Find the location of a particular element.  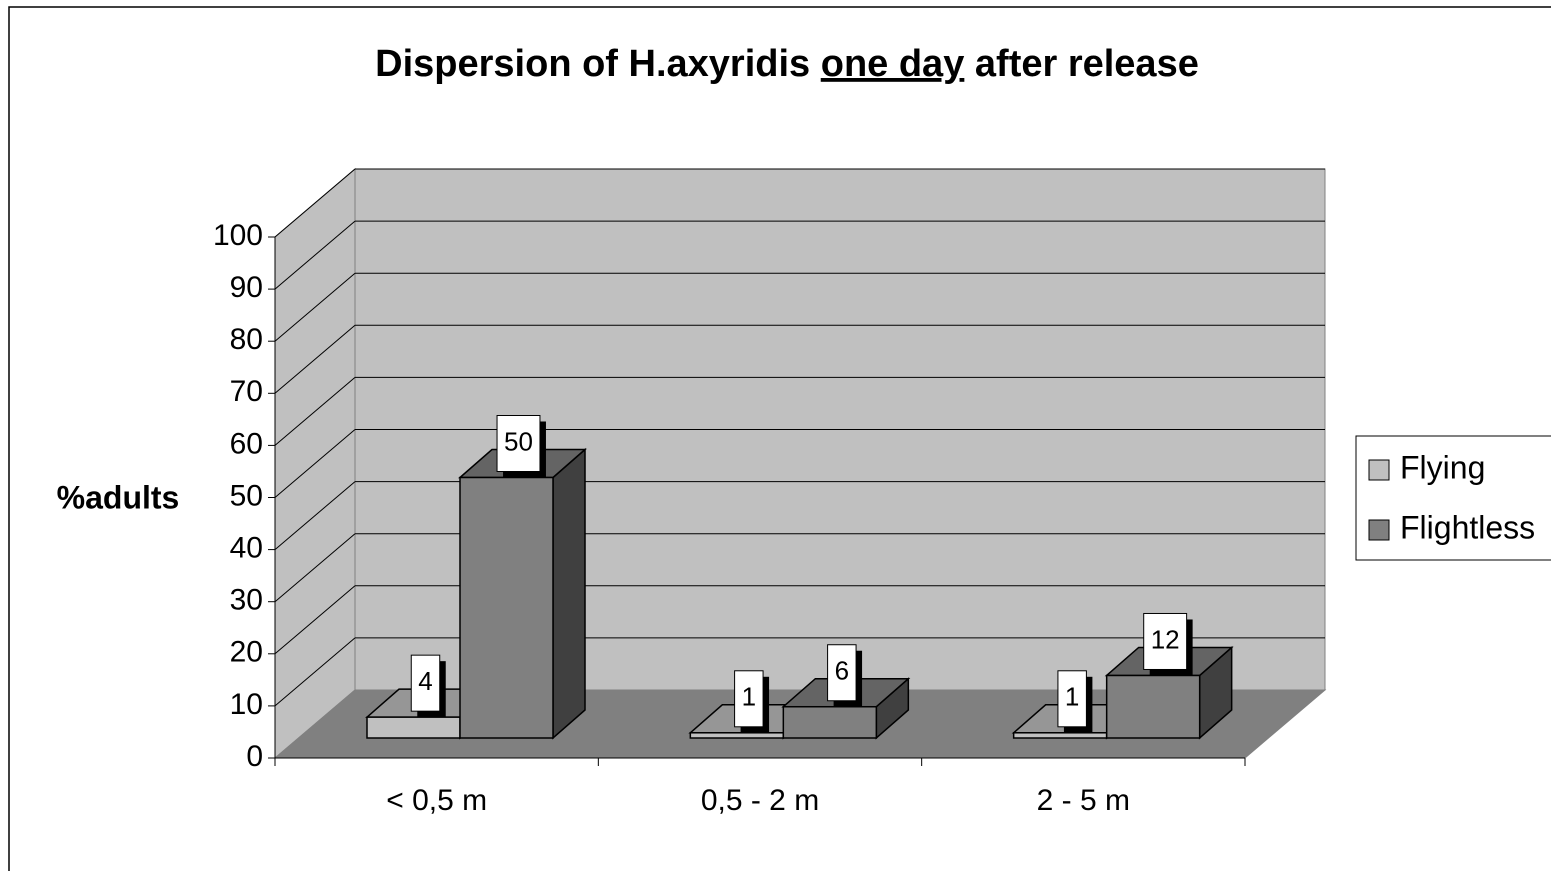

data-label: 12 is located at coordinates (1165, 639).